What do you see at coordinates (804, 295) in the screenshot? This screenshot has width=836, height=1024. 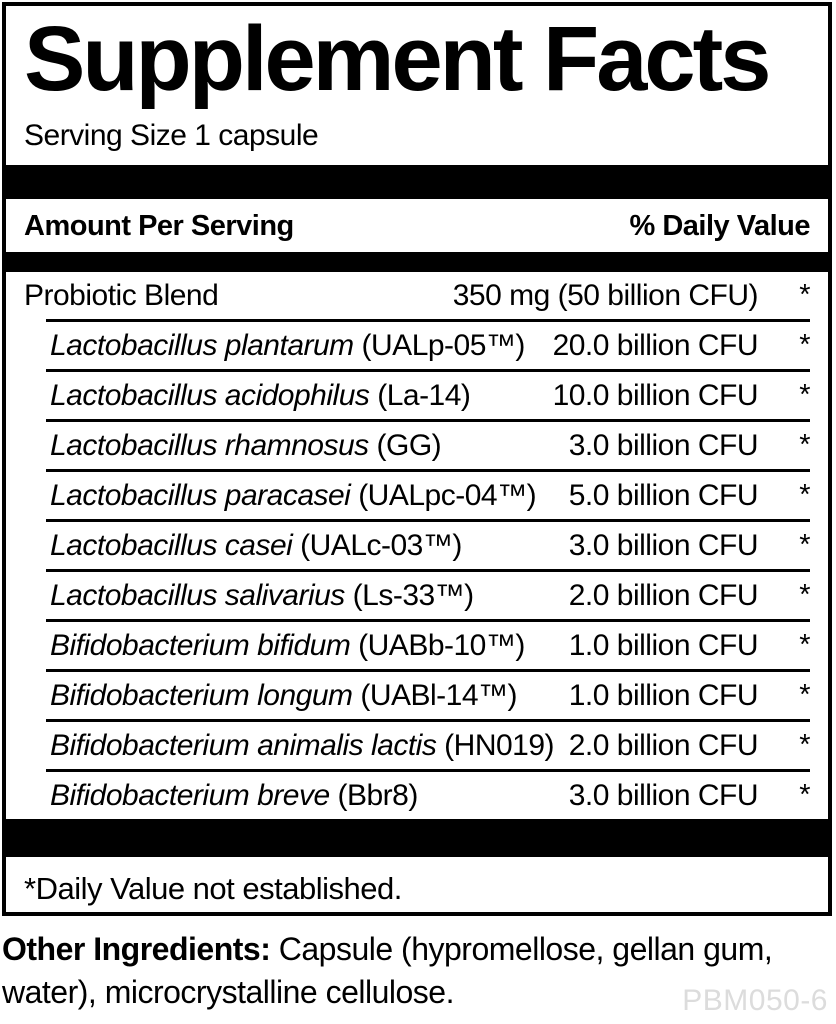 I see `blend-daily-value: *` at bounding box center [804, 295].